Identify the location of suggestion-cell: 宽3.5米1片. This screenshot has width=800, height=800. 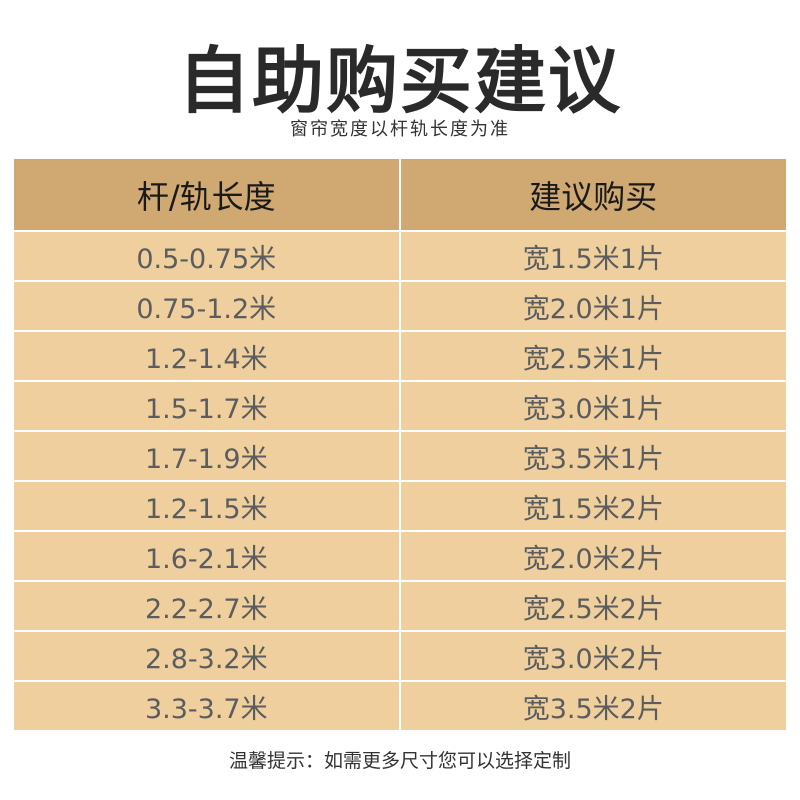
(592, 456).